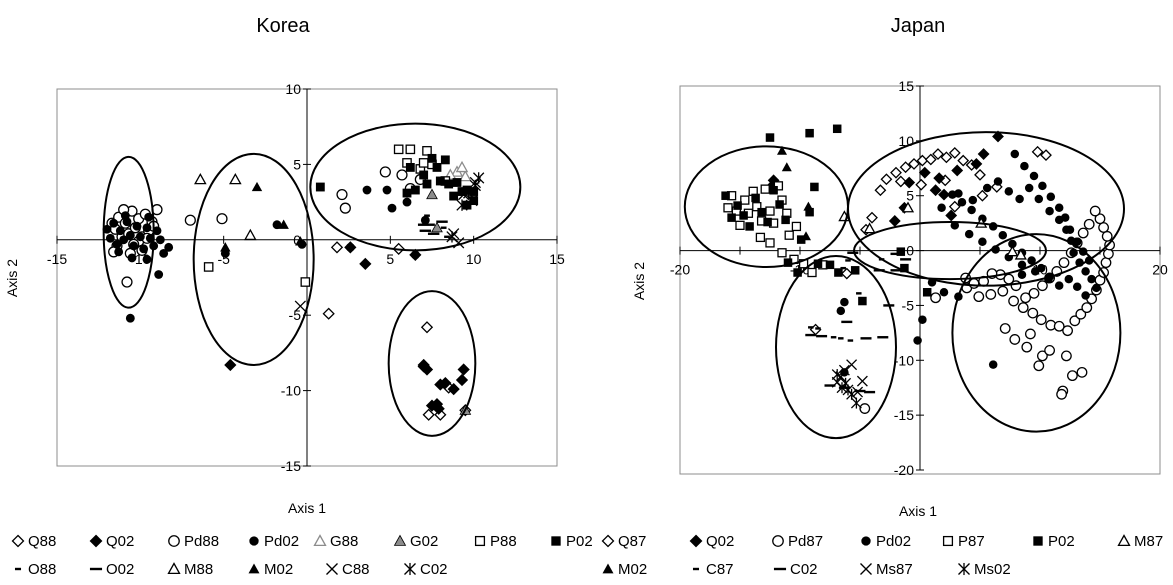 Image resolution: width=1173 pixels, height=585 pixels. Describe the element at coordinates (397, 181) in the screenshot. I see `series-P02` at that location.